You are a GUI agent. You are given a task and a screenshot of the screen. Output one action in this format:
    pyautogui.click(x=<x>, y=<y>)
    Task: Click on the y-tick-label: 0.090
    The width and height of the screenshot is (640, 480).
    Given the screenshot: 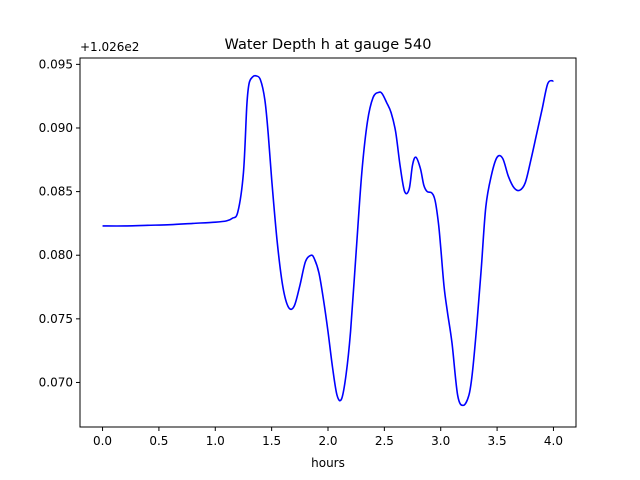 What is the action you would take?
    pyautogui.click(x=56, y=128)
    